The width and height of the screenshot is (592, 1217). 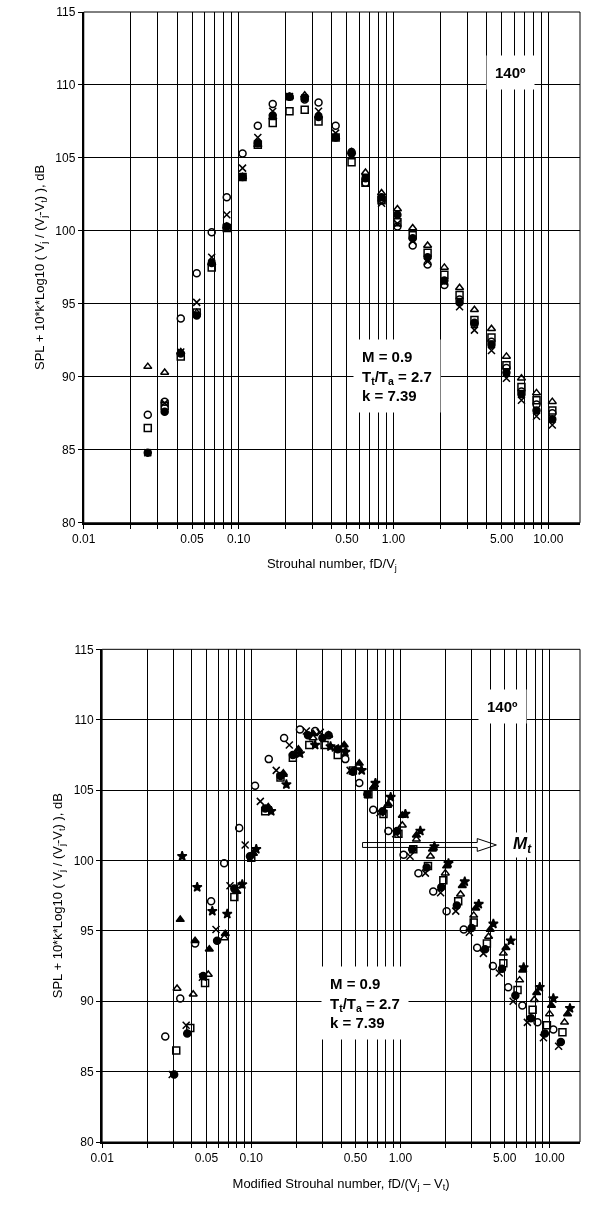 I want to click on x-axis-title: Strouhal number, fD/V$_{j}$, so click(x=331, y=564).